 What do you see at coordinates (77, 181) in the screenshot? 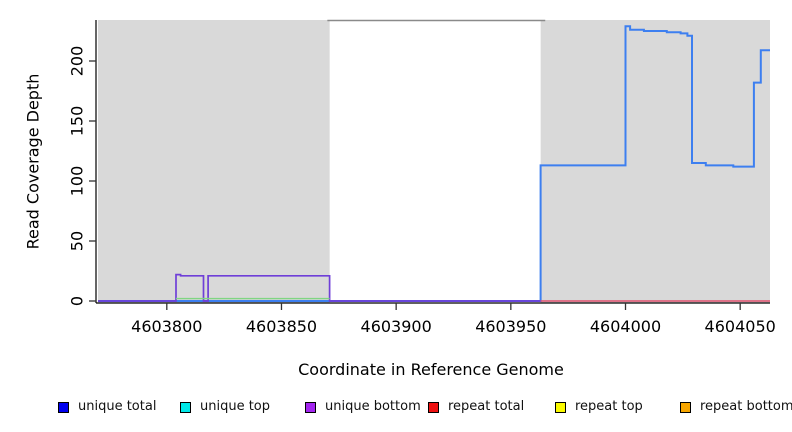
I see `y-tick-label: 100` at bounding box center [77, 181].